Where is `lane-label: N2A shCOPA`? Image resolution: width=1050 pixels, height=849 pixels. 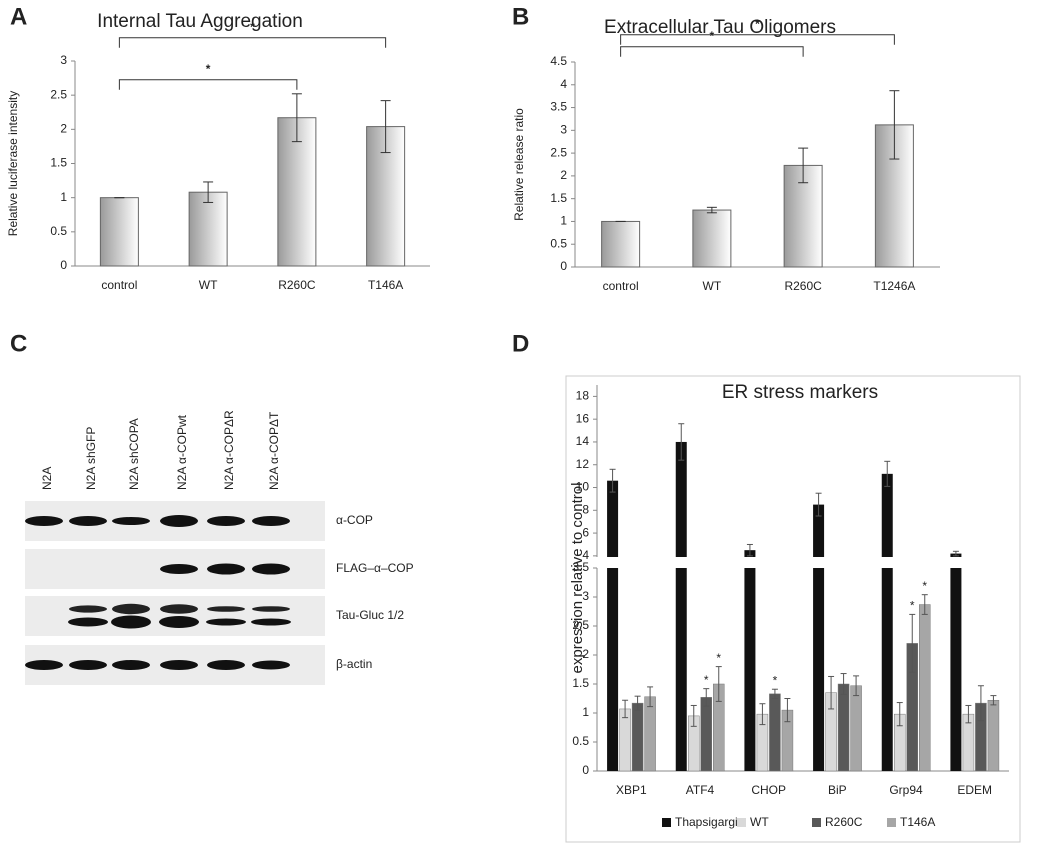
lane-label: N2A shCOPA is located at coordinates (134, 454).